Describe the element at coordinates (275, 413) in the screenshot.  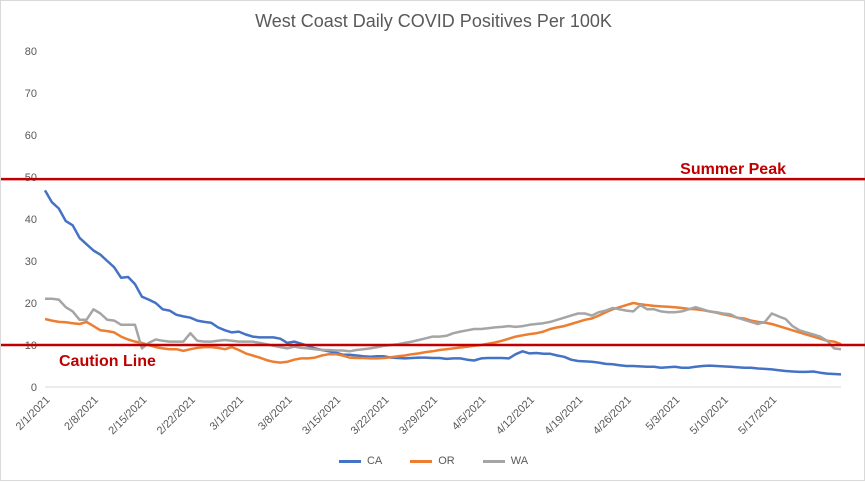
I see `x-tick-label: 3/8/2021` at that location.